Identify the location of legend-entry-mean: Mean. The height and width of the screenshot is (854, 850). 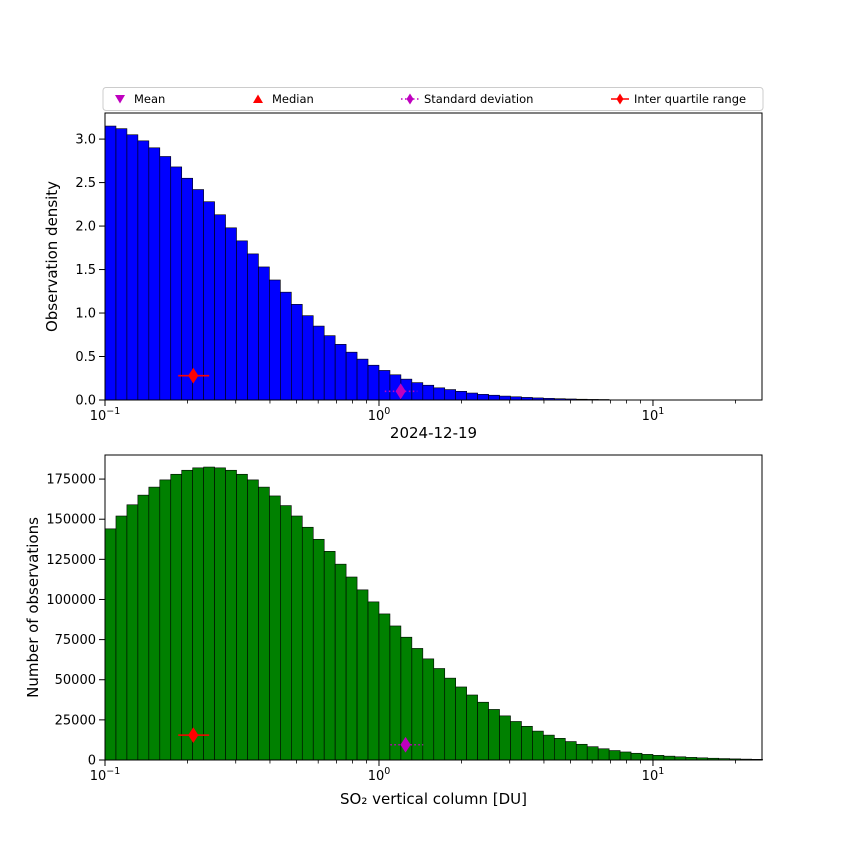
(140, 99).